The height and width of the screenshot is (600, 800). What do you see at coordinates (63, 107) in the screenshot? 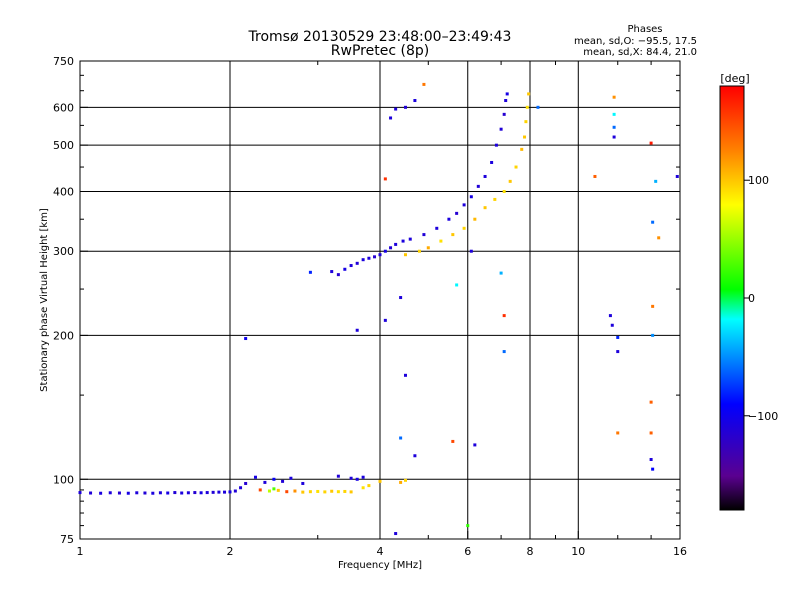
I see `y-tick-label: 600` at bounding box center [63, 107].